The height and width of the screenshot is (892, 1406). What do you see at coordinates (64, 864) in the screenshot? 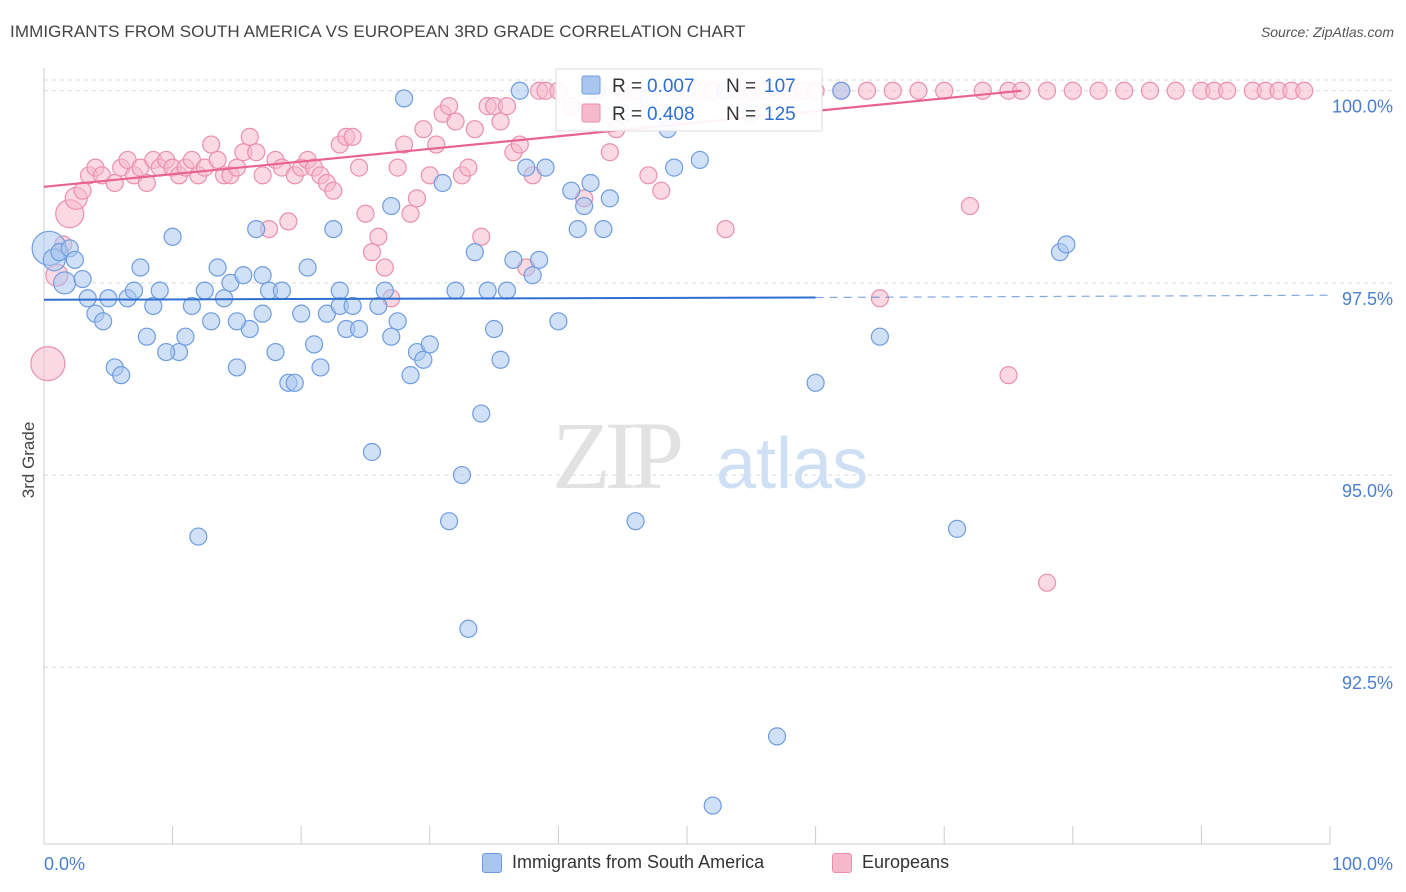
I see `x-tick-label-min: 0.0%` at bounding box center [64, 864].